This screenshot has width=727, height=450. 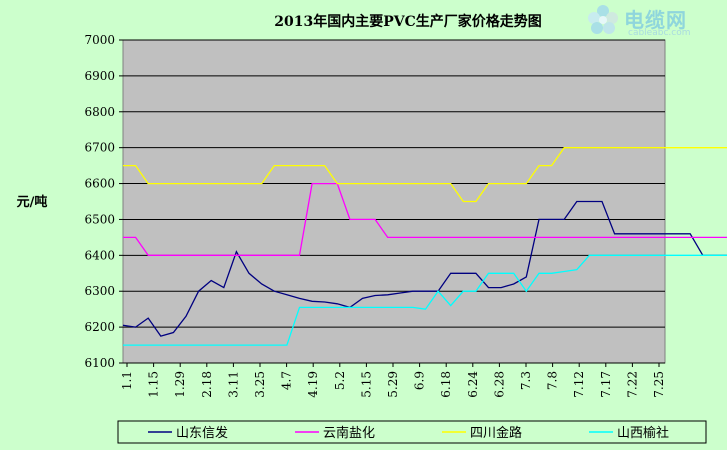 I want to click on y-tick-label: 7000, so click(x=99, y=40).